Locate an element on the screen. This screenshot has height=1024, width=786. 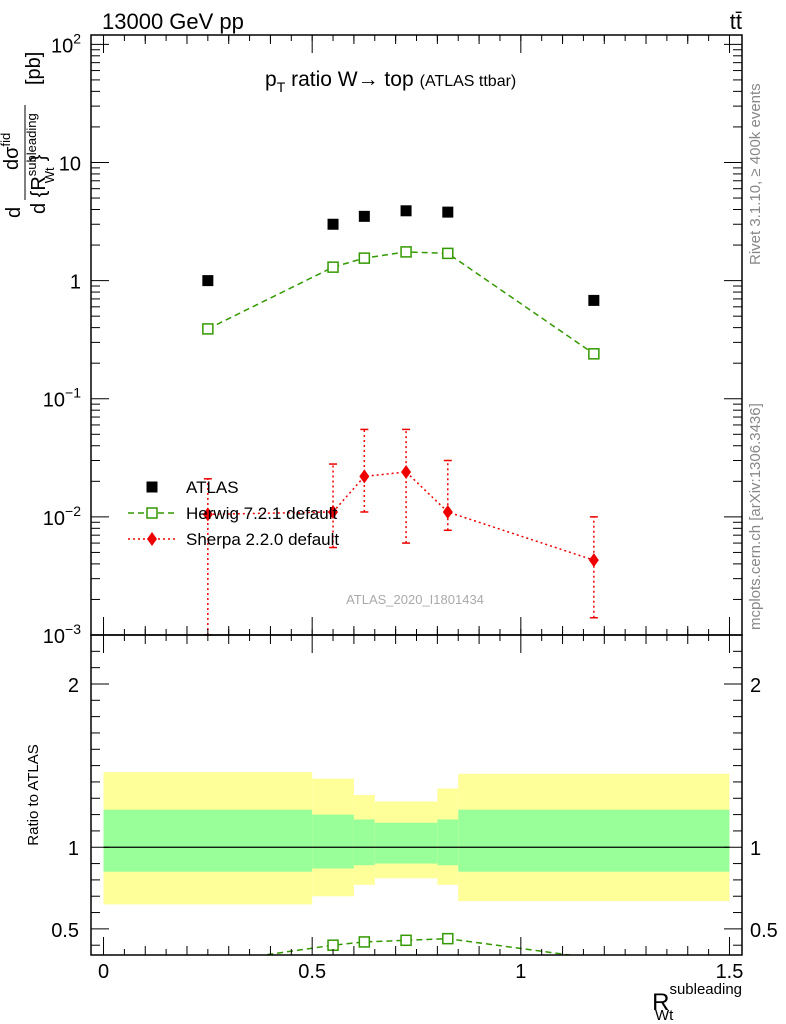
ylabel-denominator: d {Rsubleading Wt} is located at coordinates (40, 163).